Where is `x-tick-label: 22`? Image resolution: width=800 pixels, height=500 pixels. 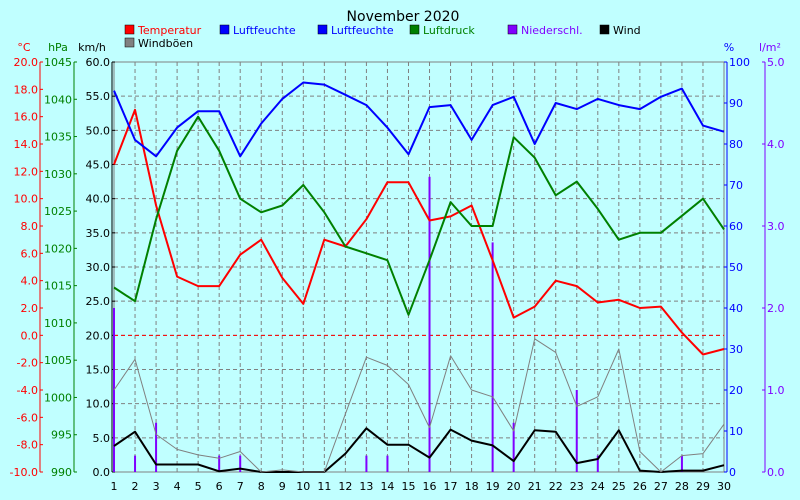 x-tick-label: 22 is located at coordinates (556, 486).